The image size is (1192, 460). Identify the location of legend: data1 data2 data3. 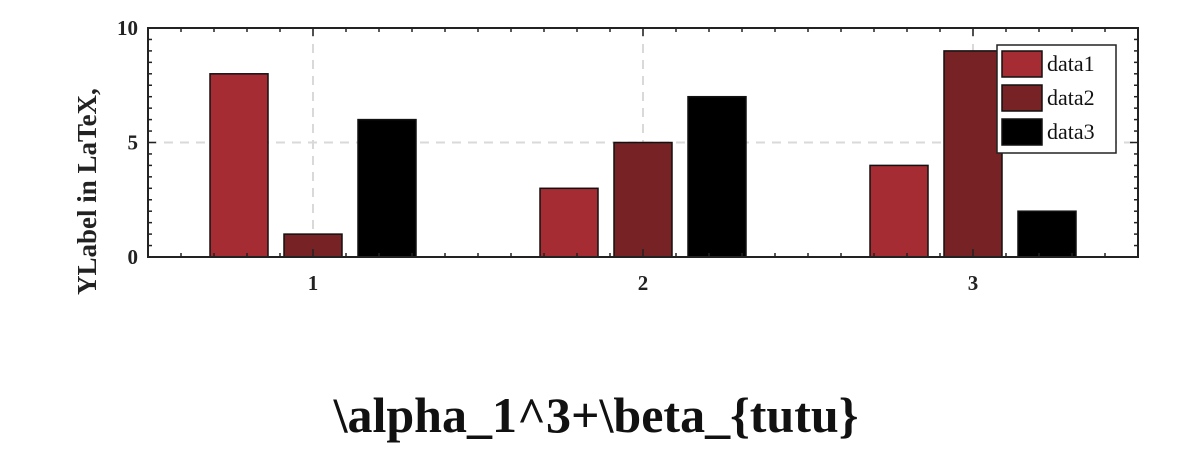
(1056, 99).